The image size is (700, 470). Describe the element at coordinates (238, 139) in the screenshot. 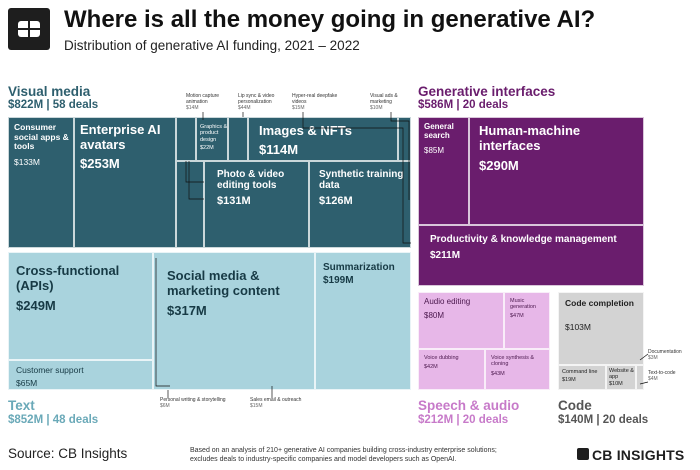

I see `lip-sync-cell` at that location.